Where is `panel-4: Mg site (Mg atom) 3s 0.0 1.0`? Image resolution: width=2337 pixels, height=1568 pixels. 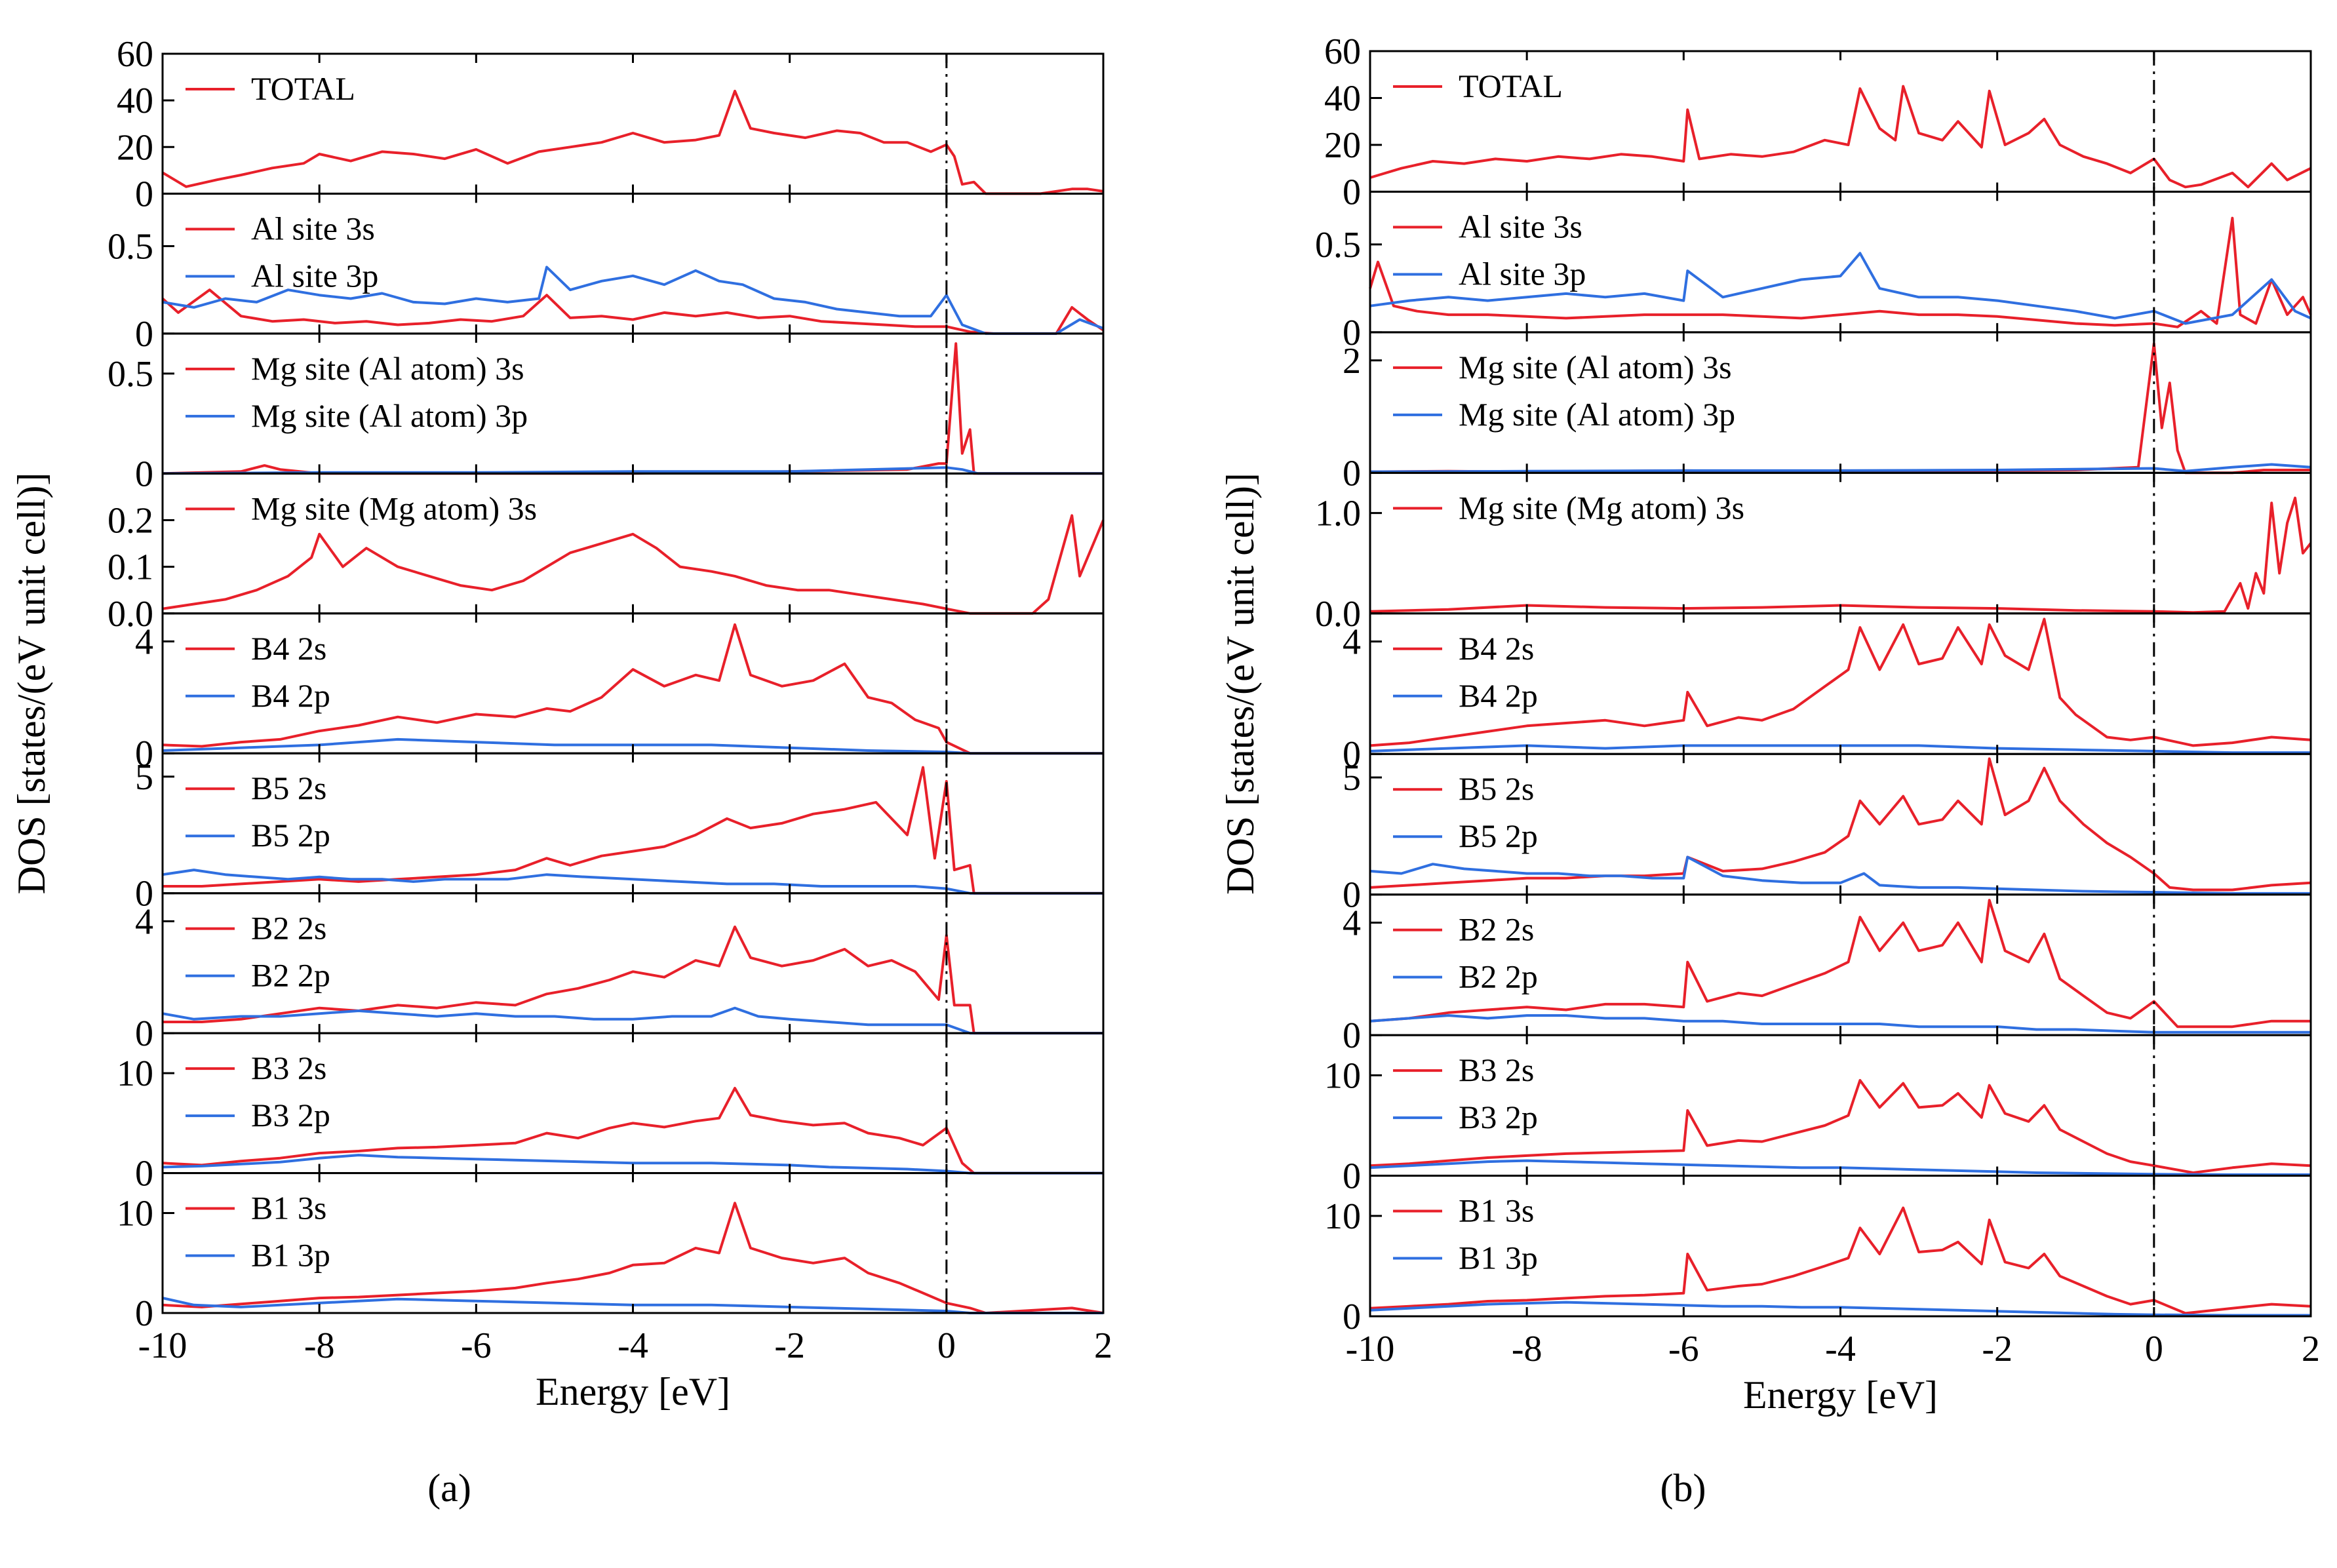
panel-4: Mg site (Mg atom) 3s 0.0 1.0 is located at coordinates (1813, 553).